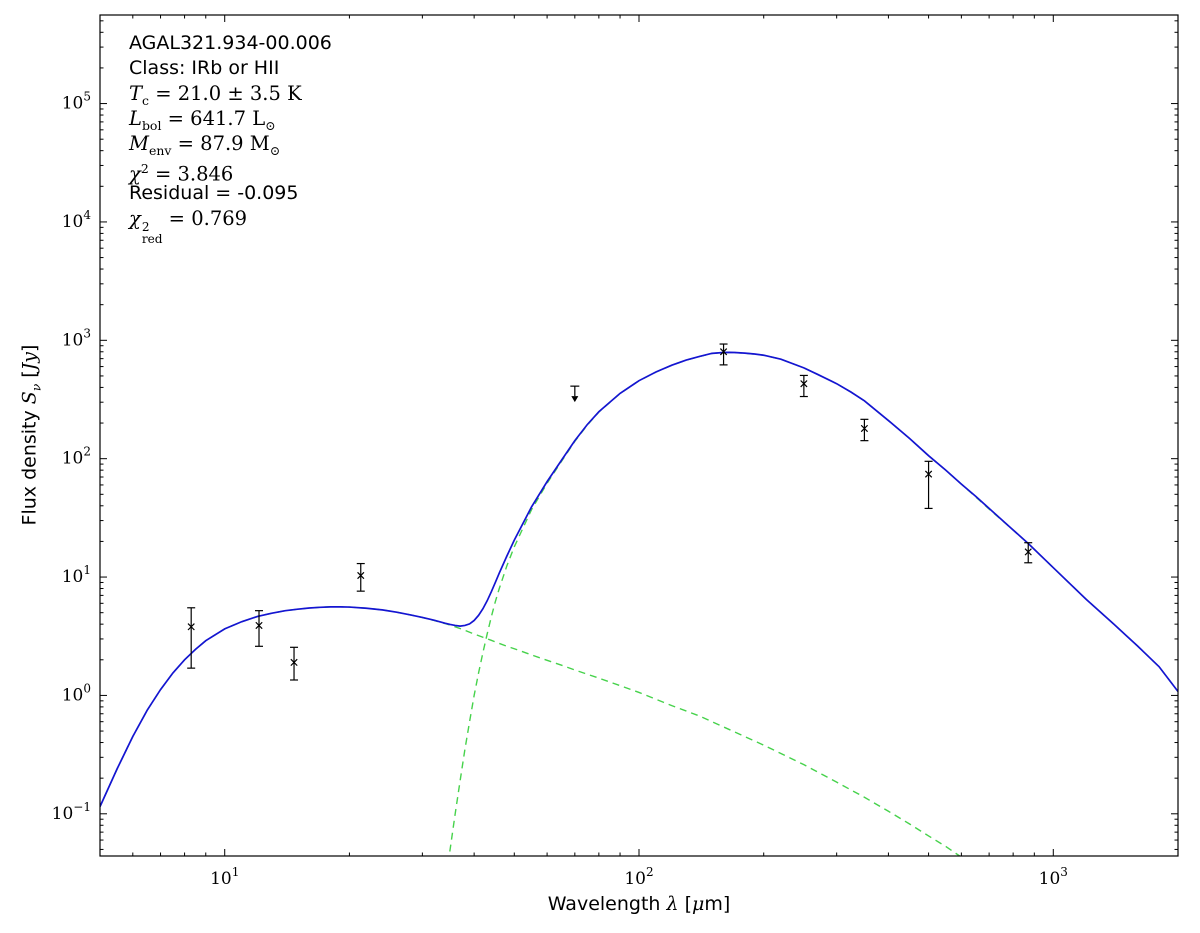  Describe the element at coordinates (1053, 877) in the screenshot. I see `x-tick-label: 10³` at that location.